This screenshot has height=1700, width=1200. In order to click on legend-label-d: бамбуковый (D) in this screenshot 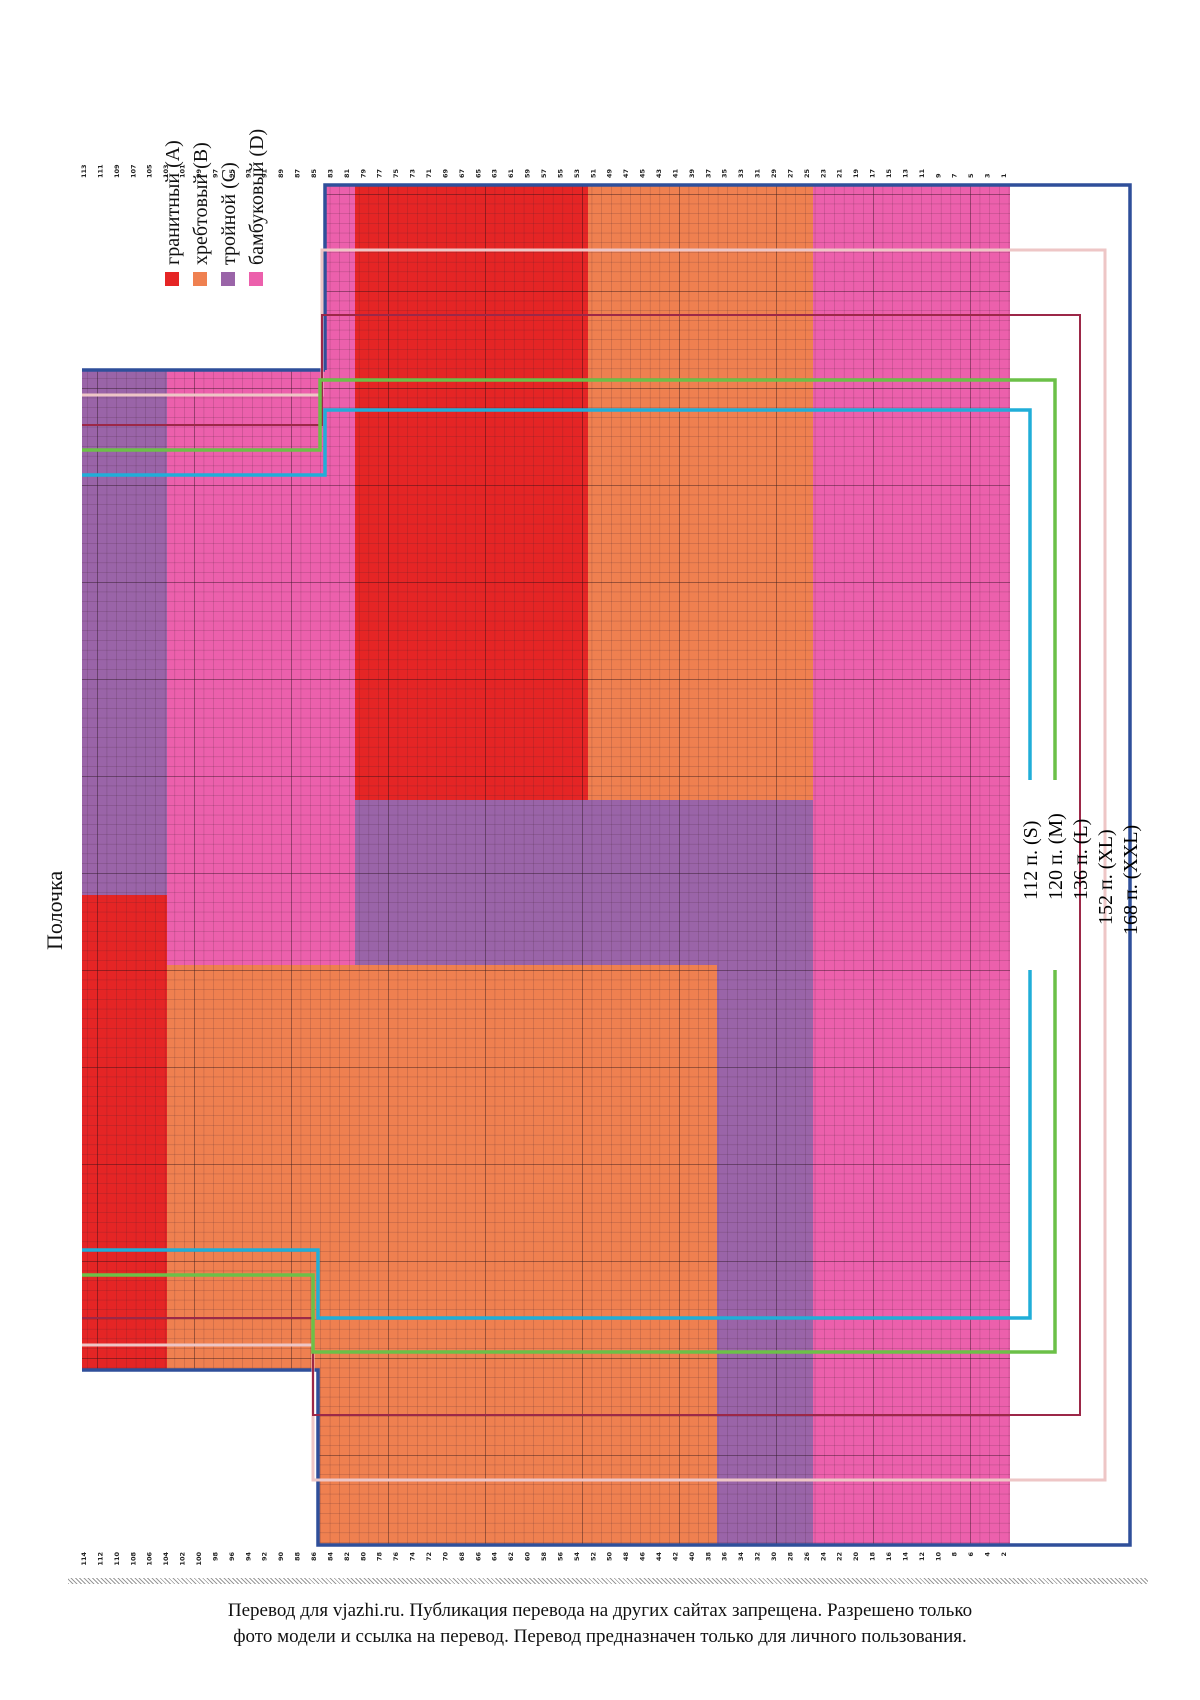, I will do `click(257, 196)`.